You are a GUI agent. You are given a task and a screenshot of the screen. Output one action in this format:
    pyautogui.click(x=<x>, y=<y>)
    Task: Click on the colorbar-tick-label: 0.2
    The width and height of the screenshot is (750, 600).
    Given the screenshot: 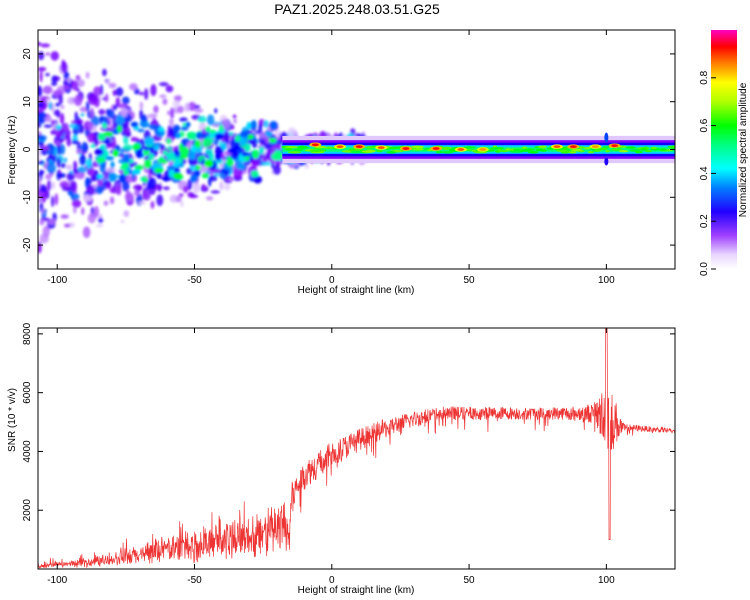 What is the action you would take?
    pyautogui.click(x=704, y=221)
    